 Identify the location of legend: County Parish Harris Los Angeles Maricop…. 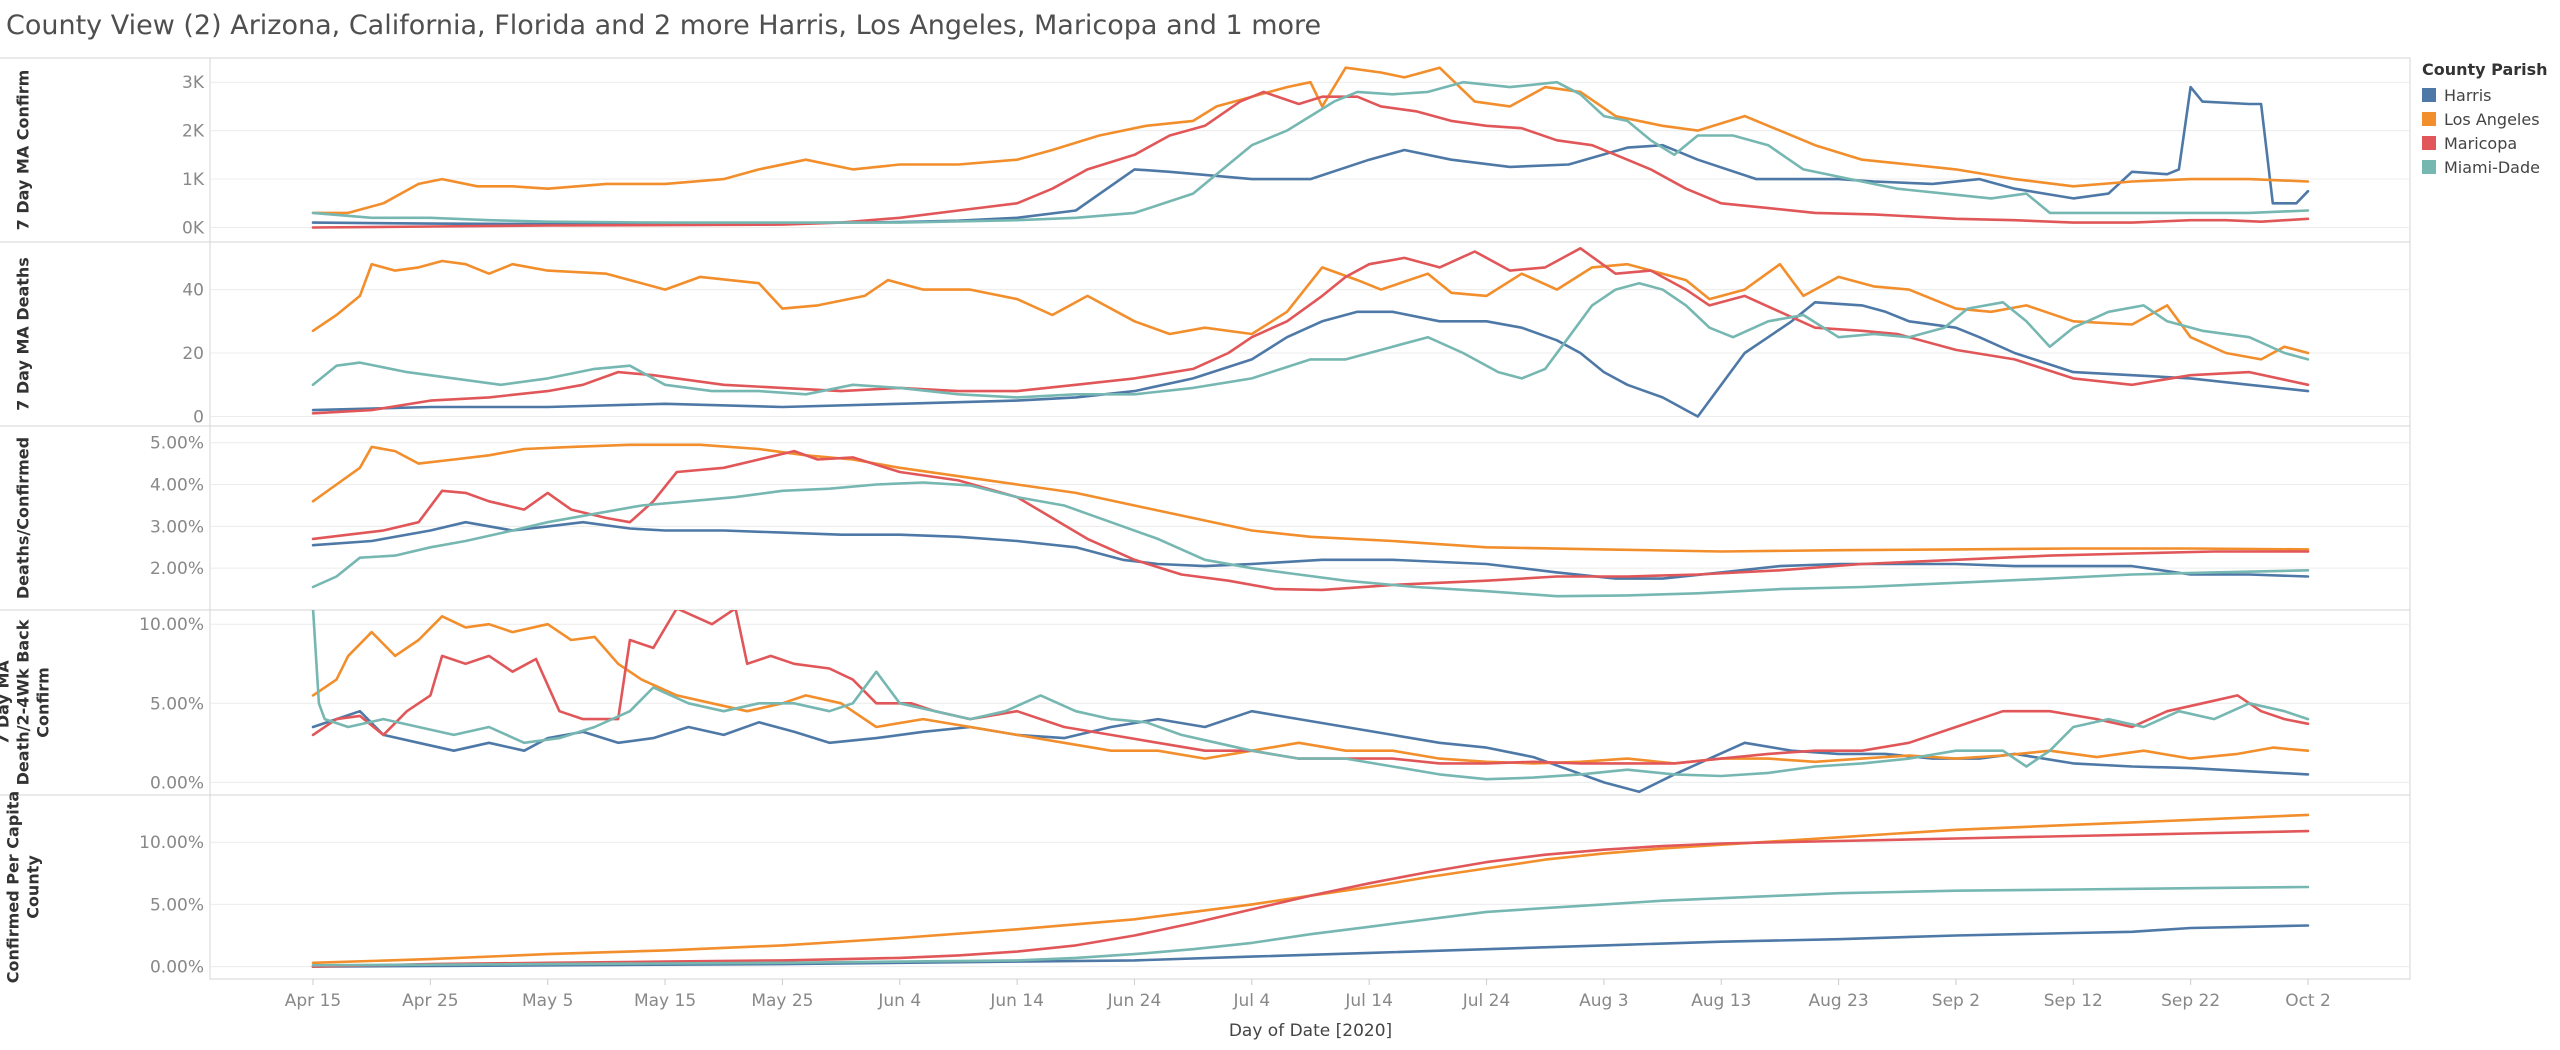
(2485, 119).